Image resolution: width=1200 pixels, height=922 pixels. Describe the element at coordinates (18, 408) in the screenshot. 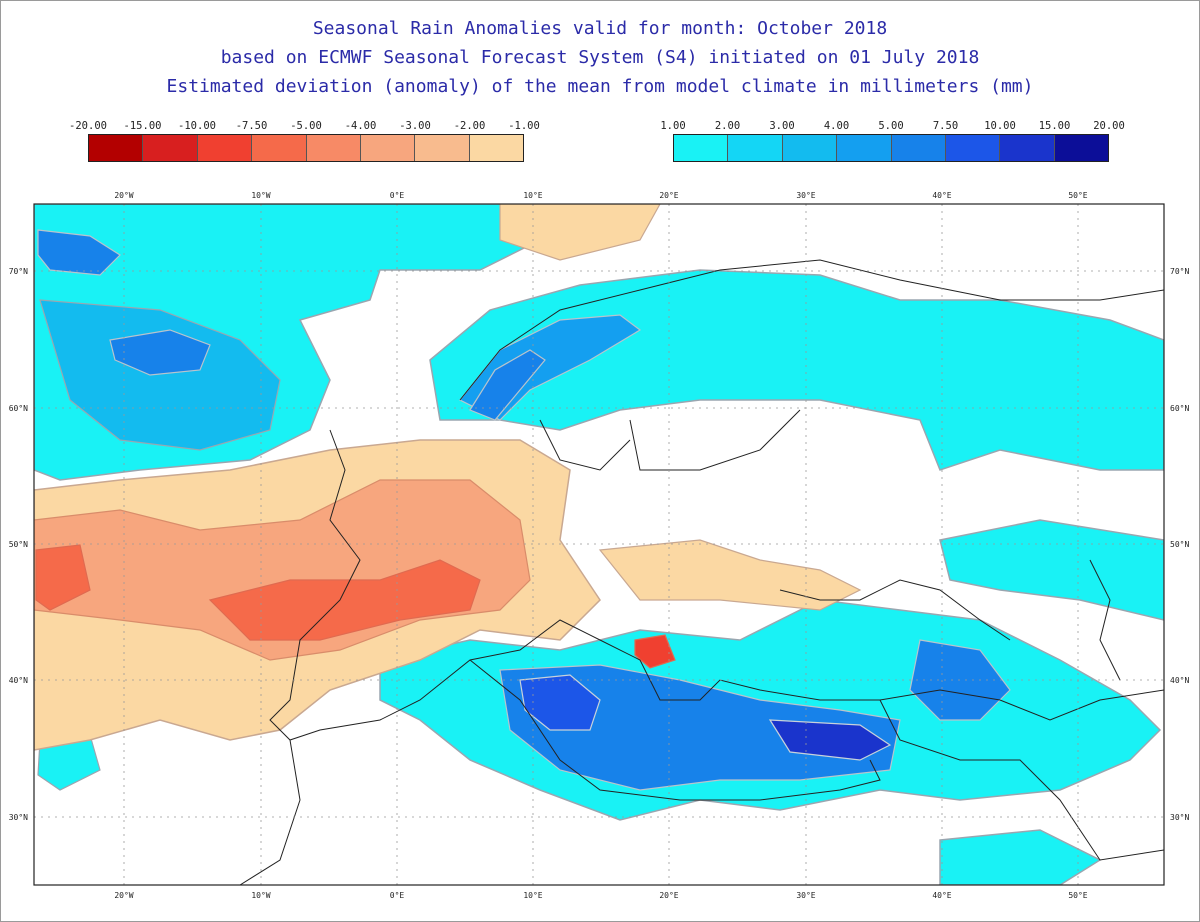

I see `lat-label-left: 60°N` at that location.